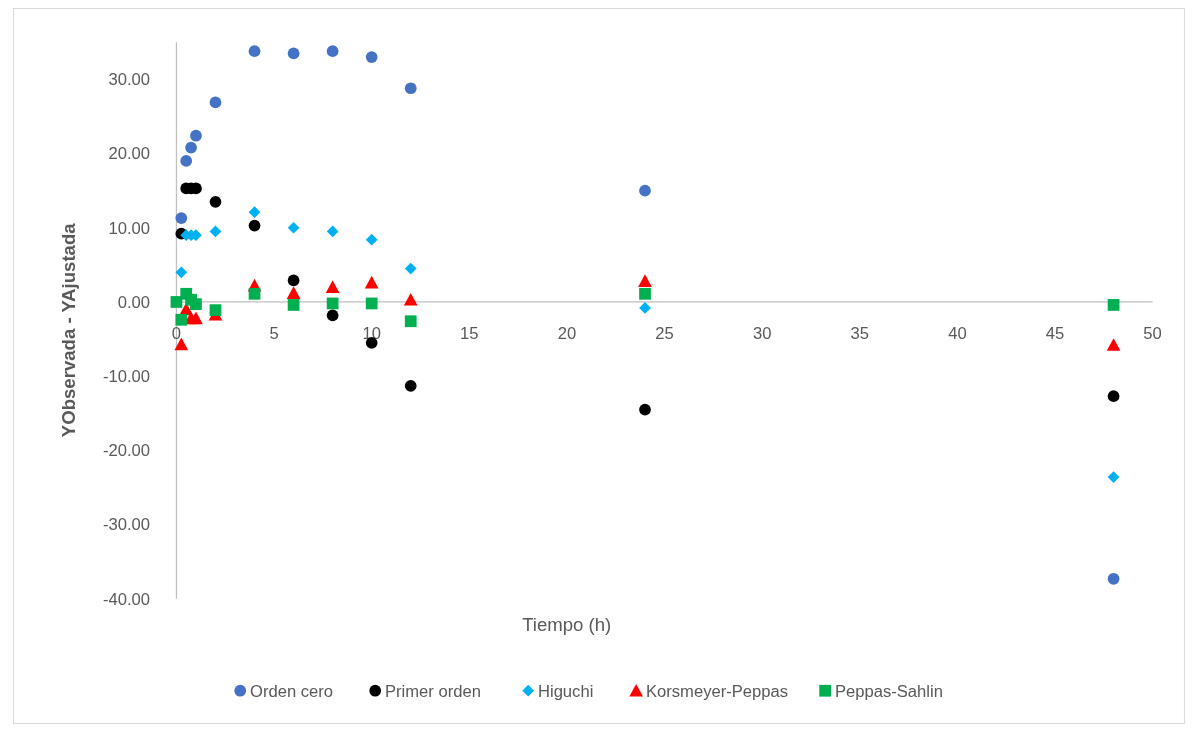 The width and height of the screenshot is (1198, 732). I want to click on y-tick-label: 10.00, so click(129, 228).